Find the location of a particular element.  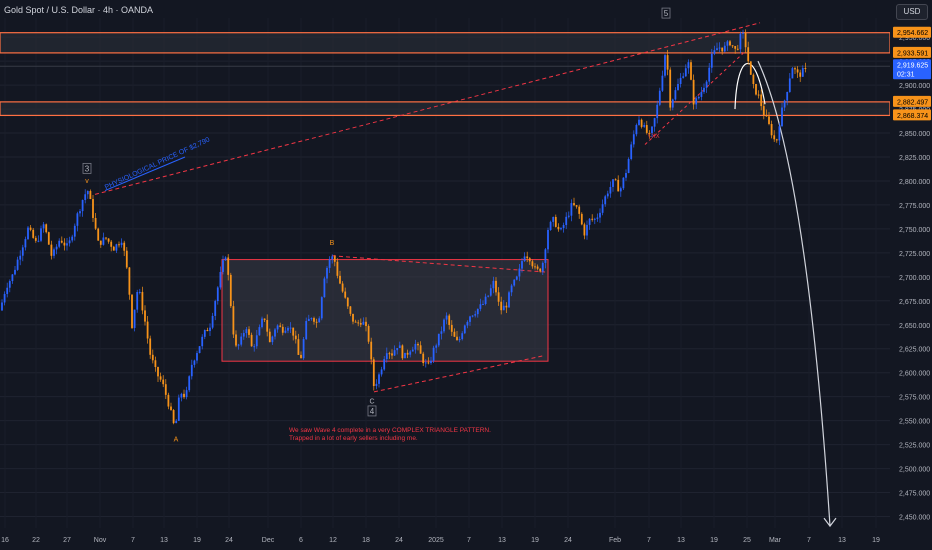

currency-button: USD is located at coordinates (912, 12).